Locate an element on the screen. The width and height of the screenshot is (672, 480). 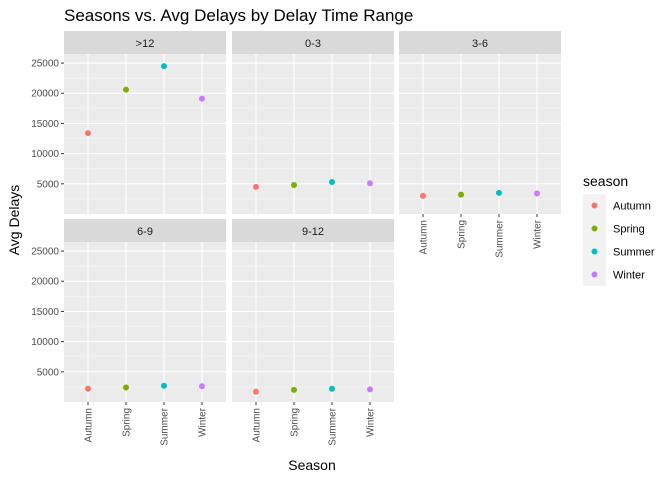
facet-label: >12 is located at coordinates (145, 44).